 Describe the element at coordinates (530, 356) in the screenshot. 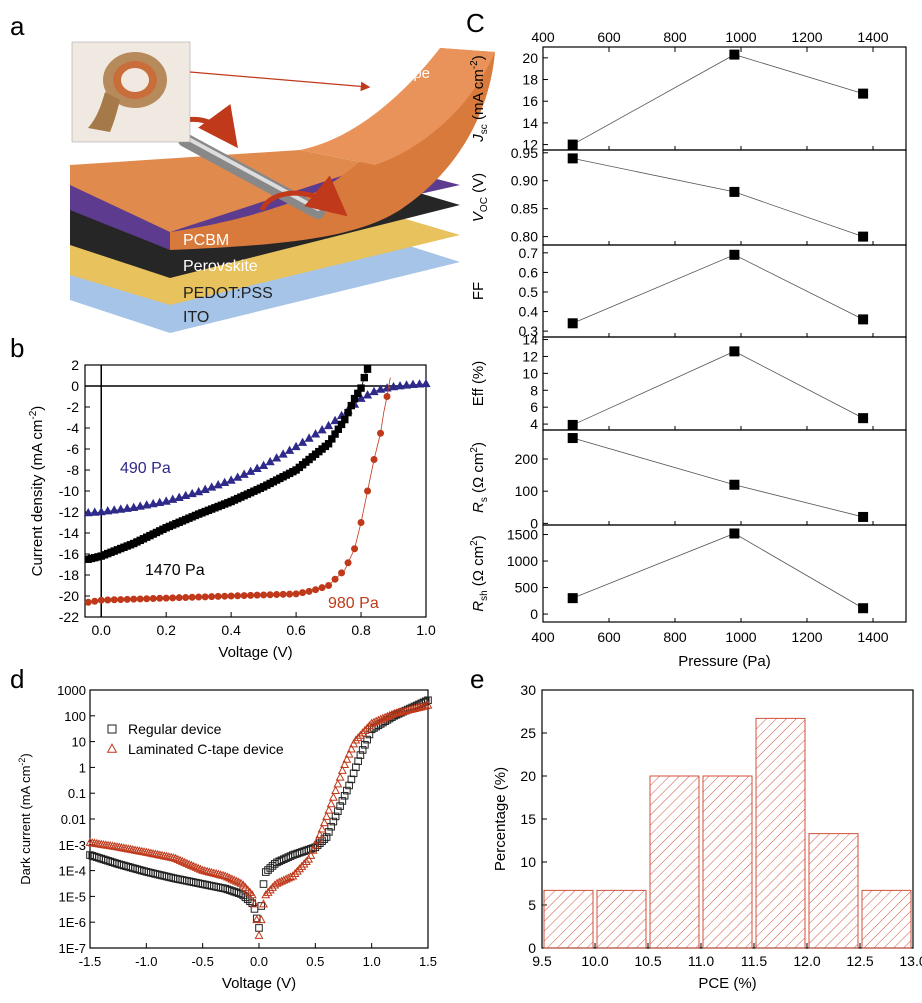

I see `y-tick-label: 12` at that location.